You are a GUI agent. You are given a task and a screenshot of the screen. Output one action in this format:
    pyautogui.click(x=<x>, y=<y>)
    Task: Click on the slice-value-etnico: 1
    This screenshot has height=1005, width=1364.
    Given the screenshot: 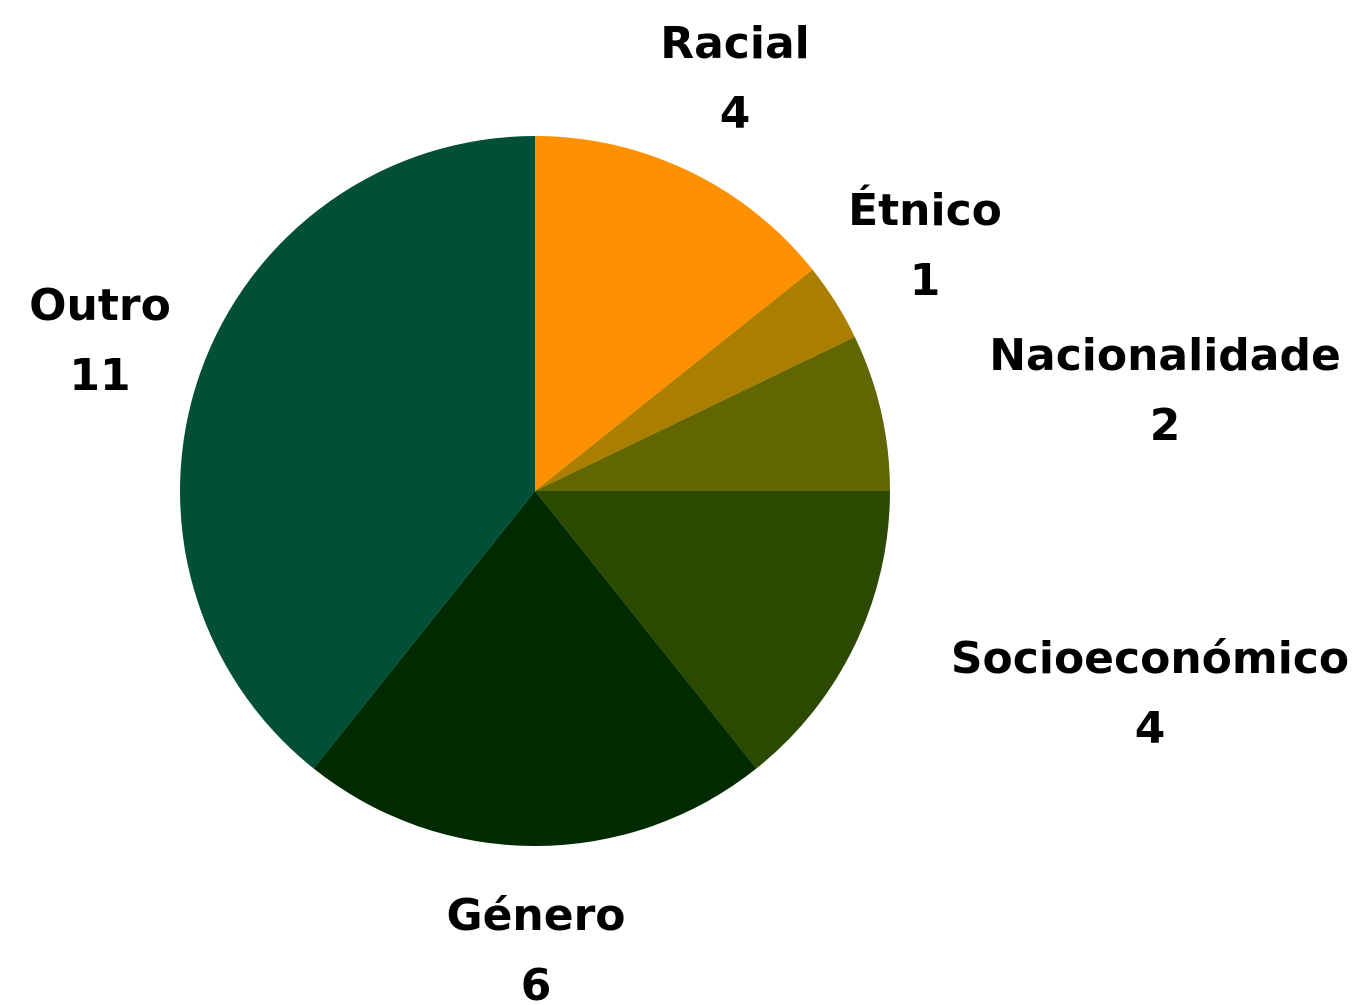 What is the action you would take?
    pyautogui.click(x=925, y=280)
    